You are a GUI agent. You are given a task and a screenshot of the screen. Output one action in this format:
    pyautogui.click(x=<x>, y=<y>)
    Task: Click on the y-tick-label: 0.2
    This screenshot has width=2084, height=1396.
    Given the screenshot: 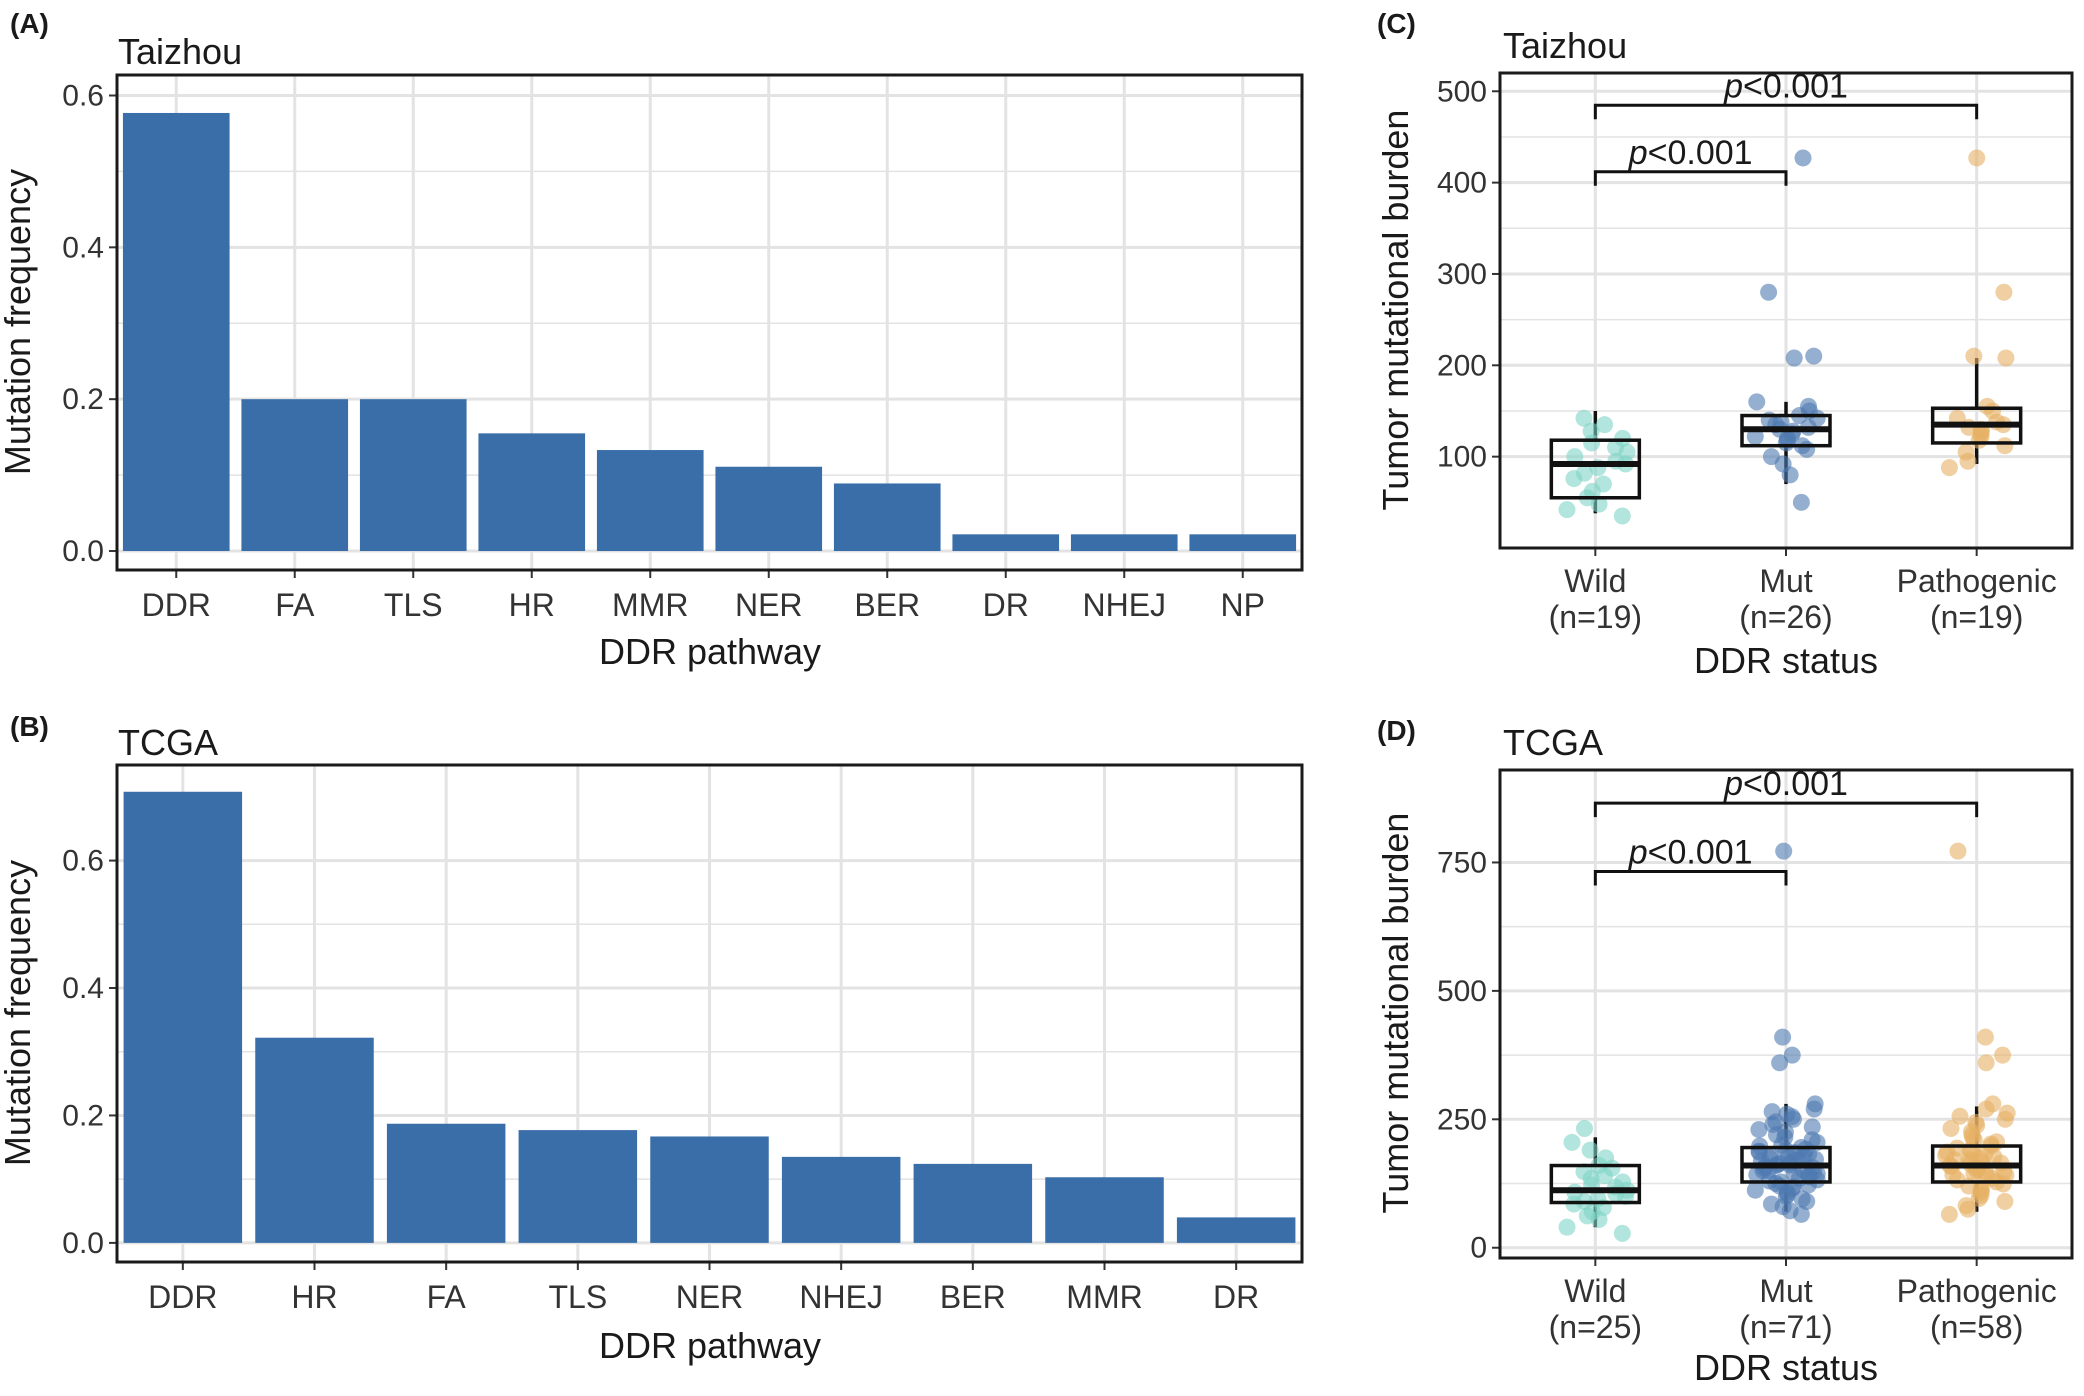 What is the action you would take?
    pyautogui.click(x=83, y=399)
    